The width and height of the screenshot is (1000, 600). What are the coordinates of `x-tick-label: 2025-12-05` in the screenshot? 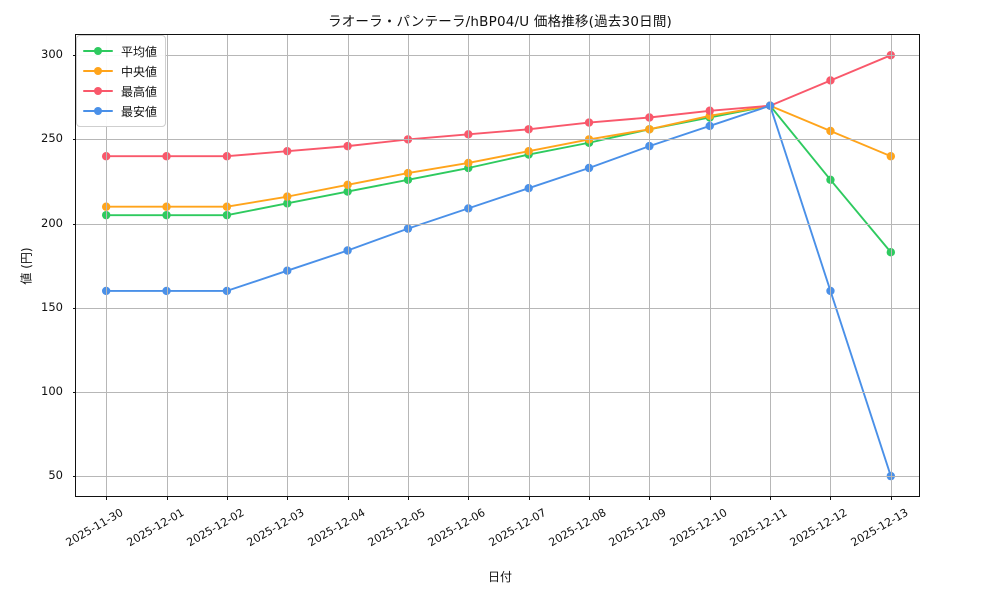 It's located at (396, 528).